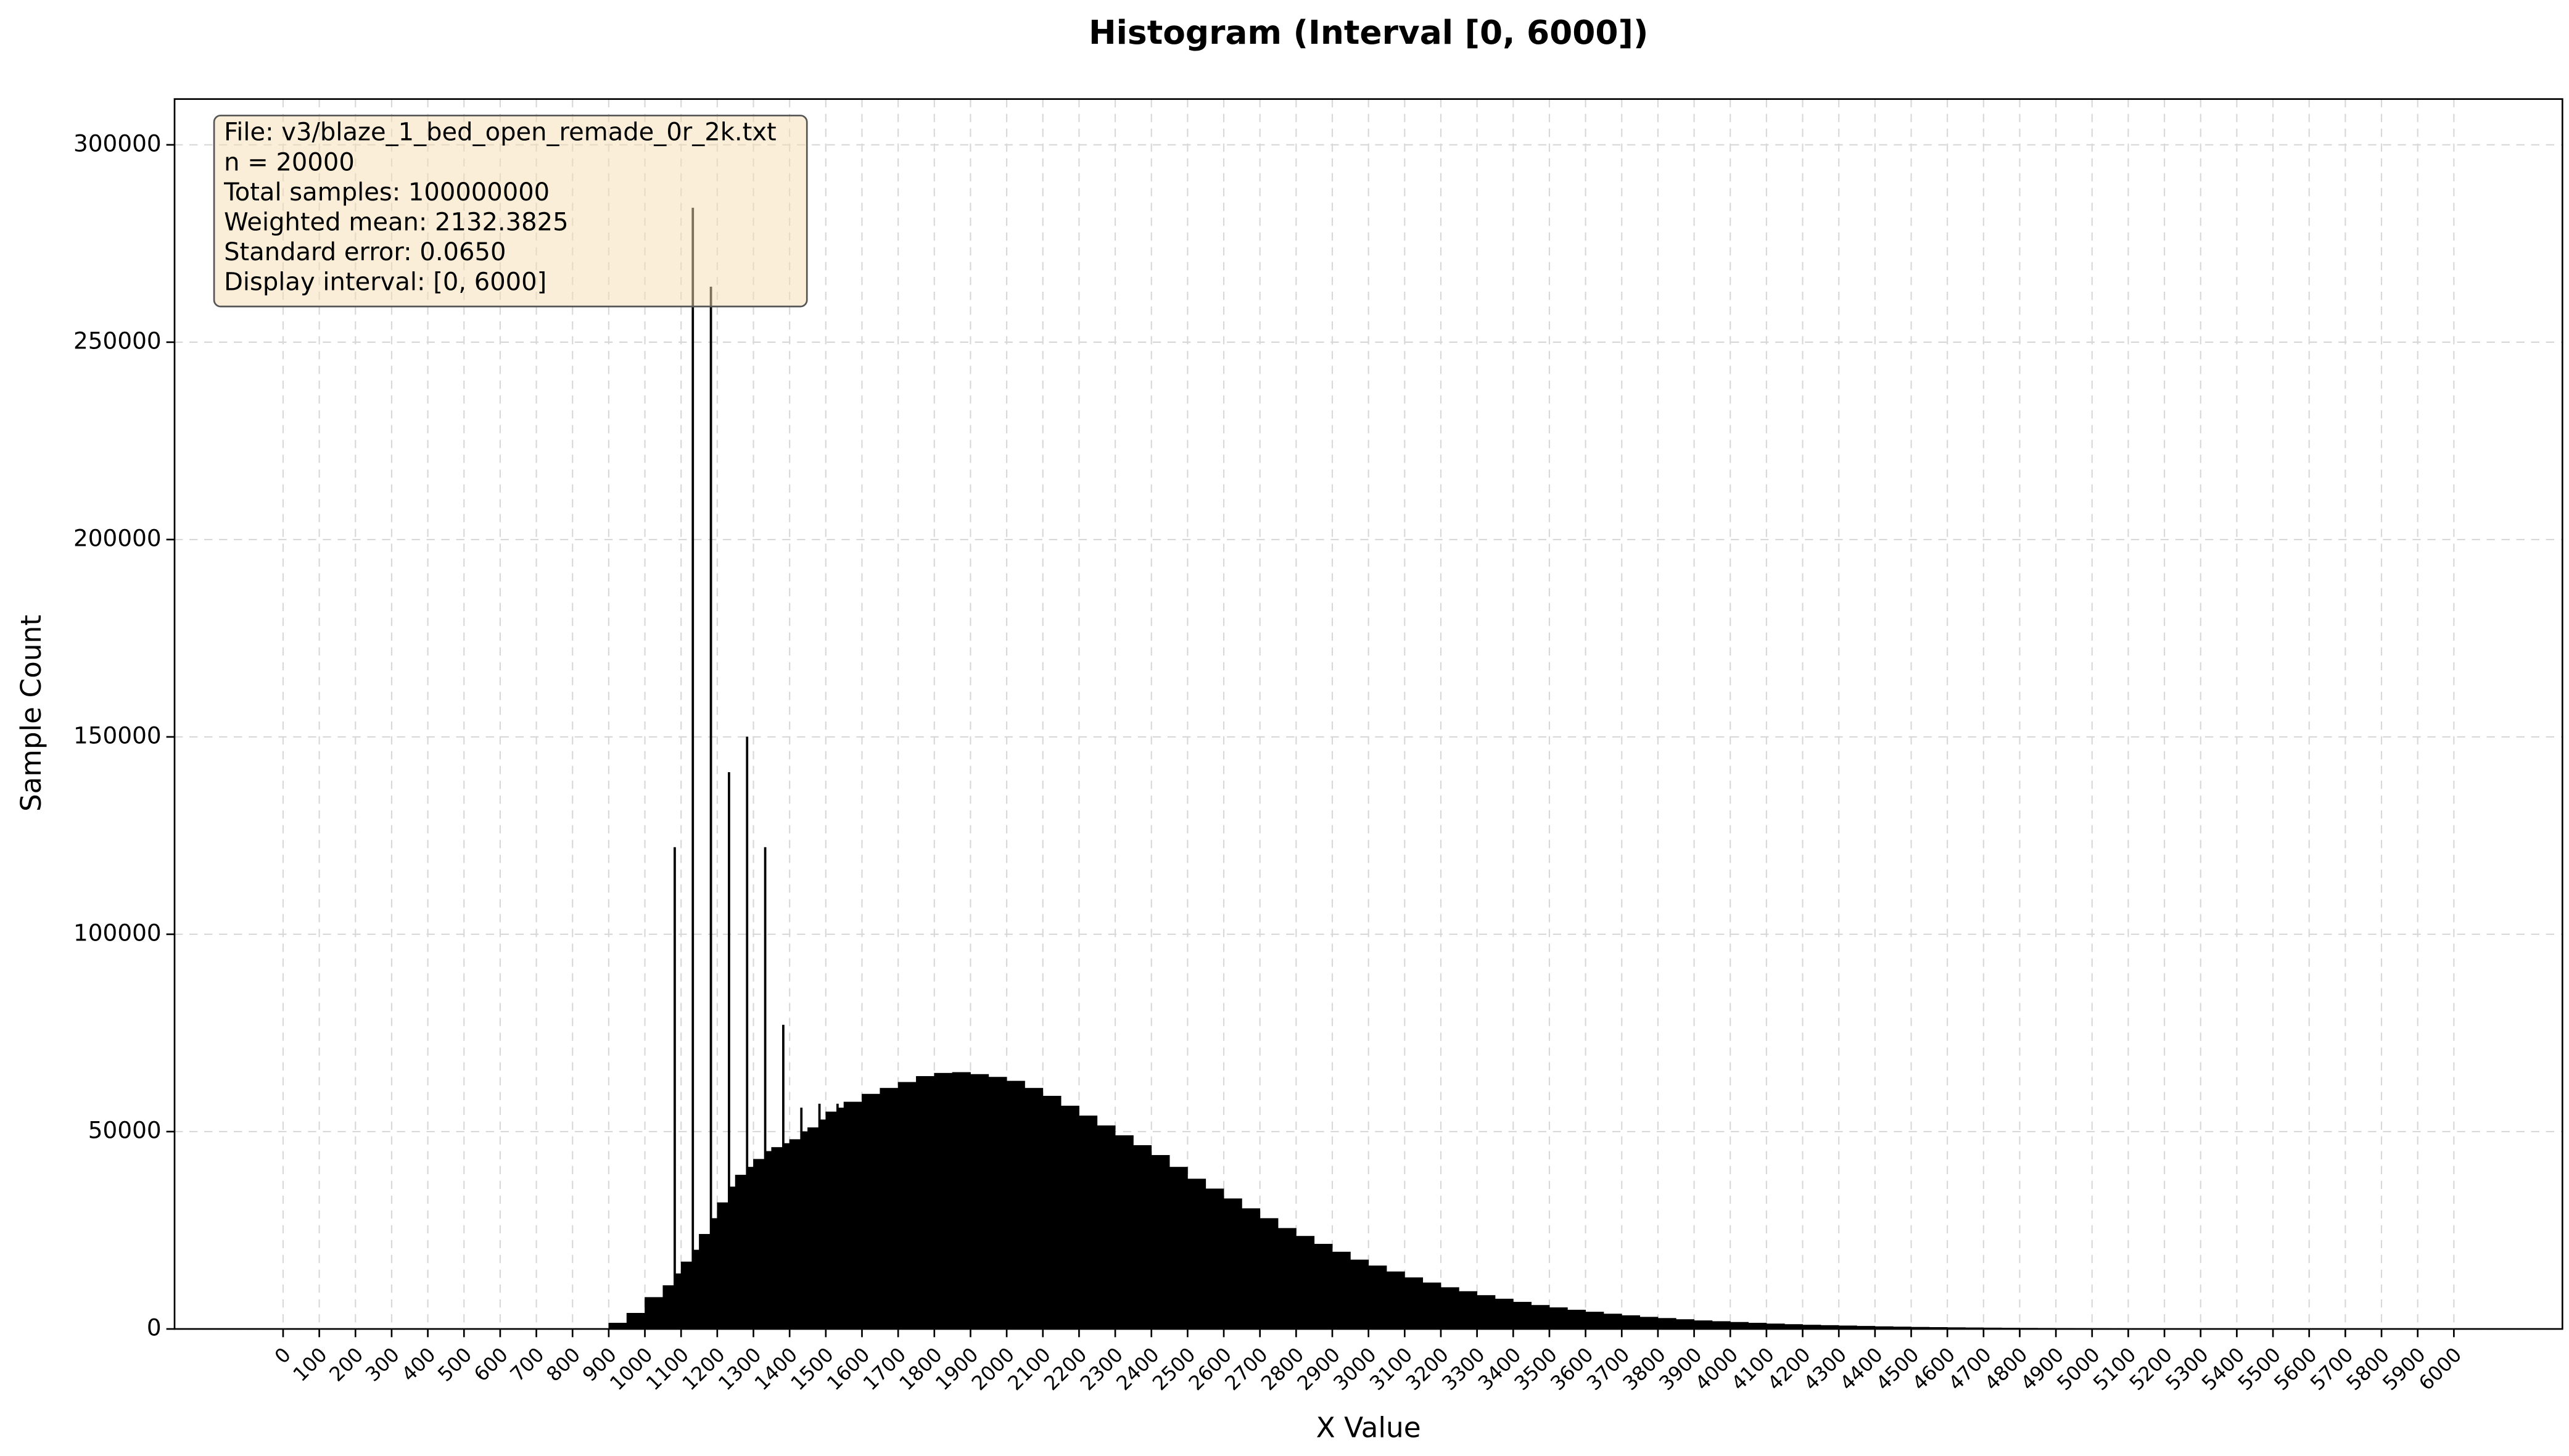 Image resolution: width=2569 pixels, height=1456 pixels. What do you see at coordinates (155, 1327) in the screenshot?
I see `y-tick-label: 0` at bounding box center [155, 1327].